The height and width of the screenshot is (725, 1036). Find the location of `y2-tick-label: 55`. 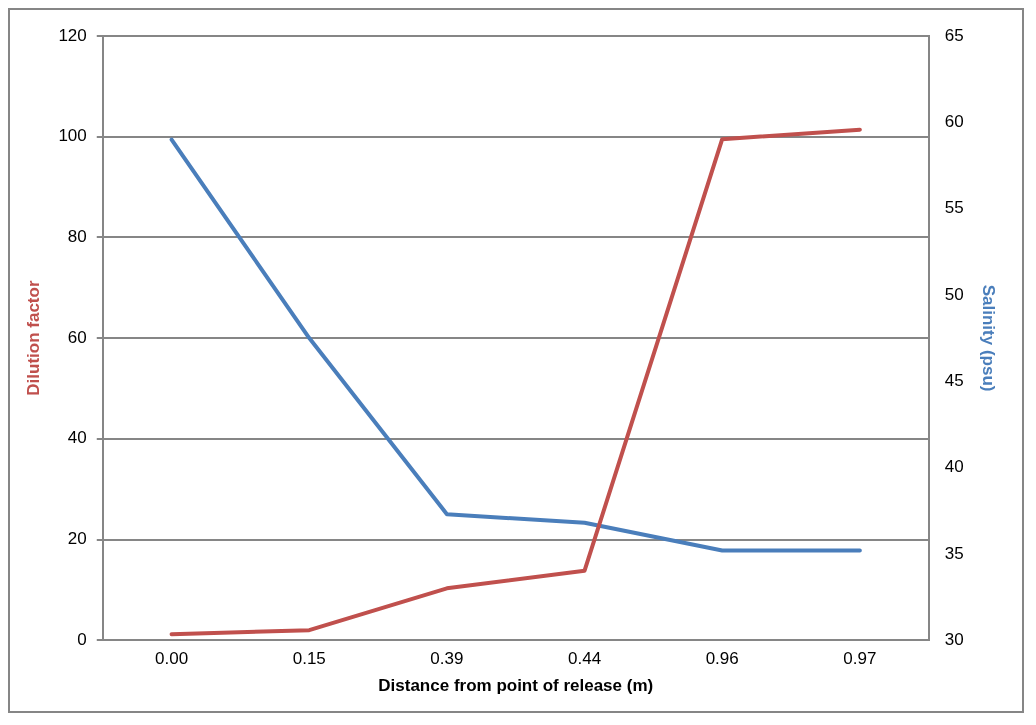

y2-tick-label: 55 is located at coordinates (954, 208).